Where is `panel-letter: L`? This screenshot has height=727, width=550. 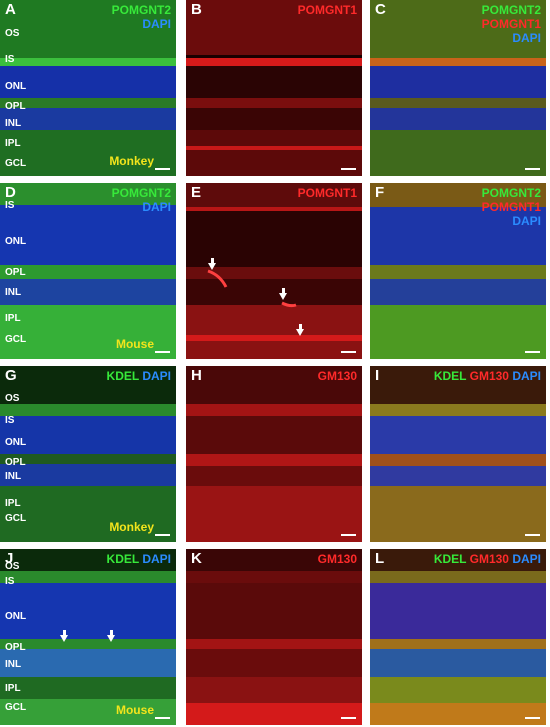
panel-letter: L is located at coordinates (380, 558).